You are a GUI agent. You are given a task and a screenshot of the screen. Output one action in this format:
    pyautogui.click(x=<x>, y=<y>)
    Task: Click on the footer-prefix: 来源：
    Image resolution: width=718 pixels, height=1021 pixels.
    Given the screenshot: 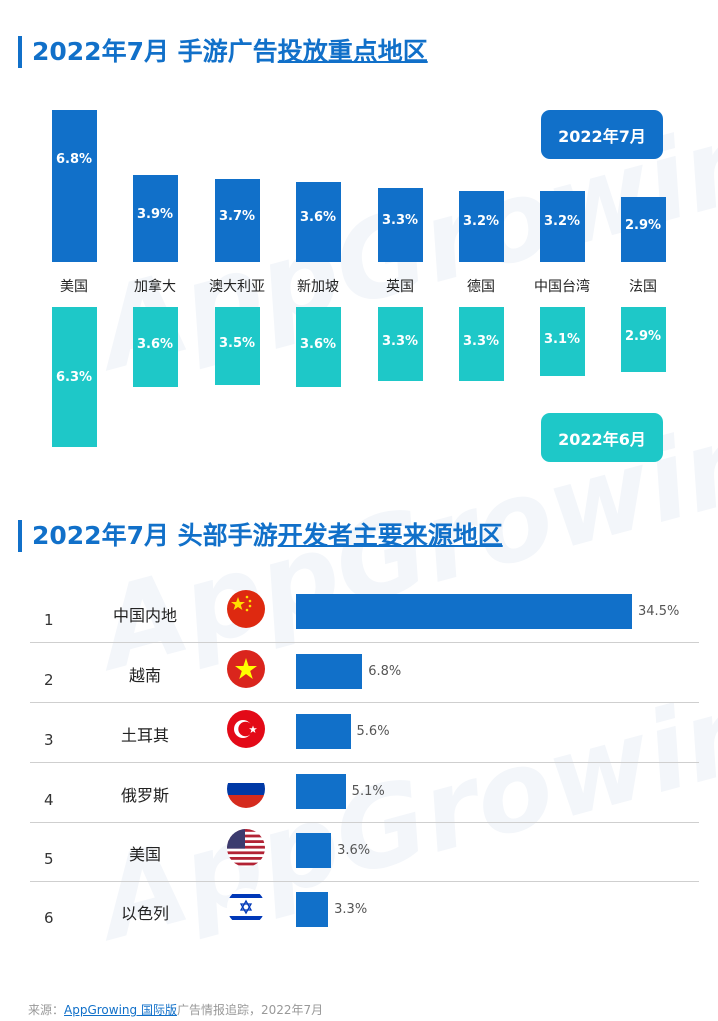 What is the action you would take?
    pyautogui.click(x=46, y=1010)
    